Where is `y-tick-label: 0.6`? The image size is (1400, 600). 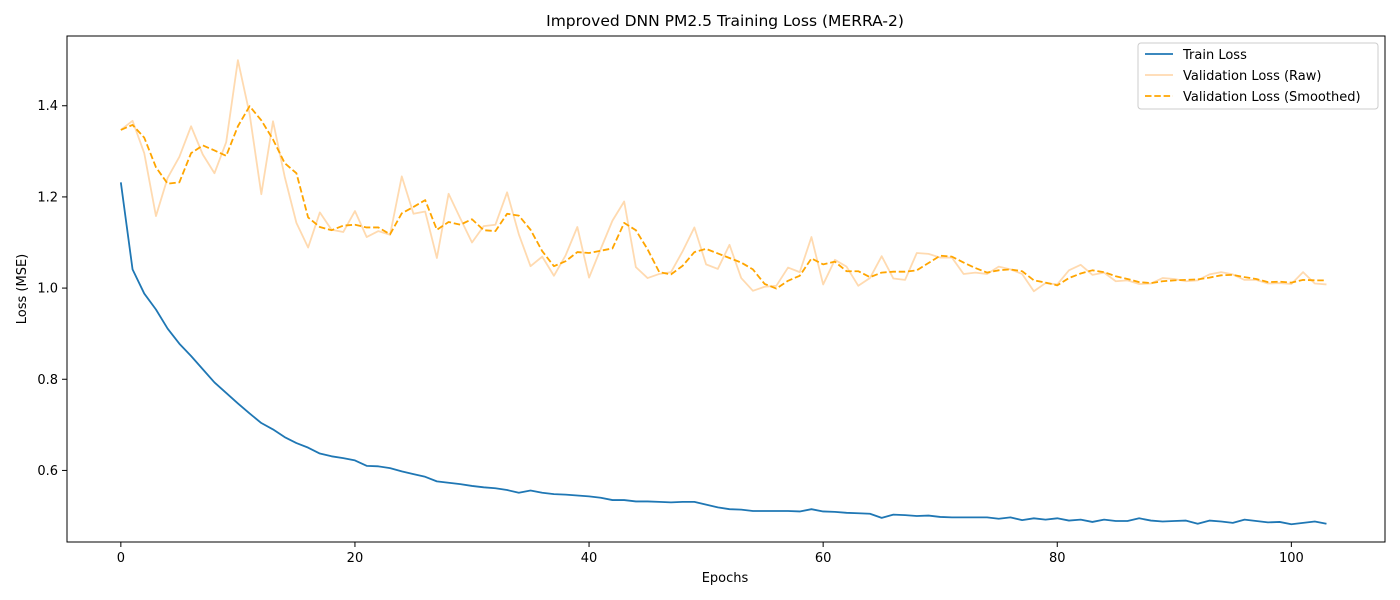
y-tick-label: 0.6 is located at coordinates (47, 471).